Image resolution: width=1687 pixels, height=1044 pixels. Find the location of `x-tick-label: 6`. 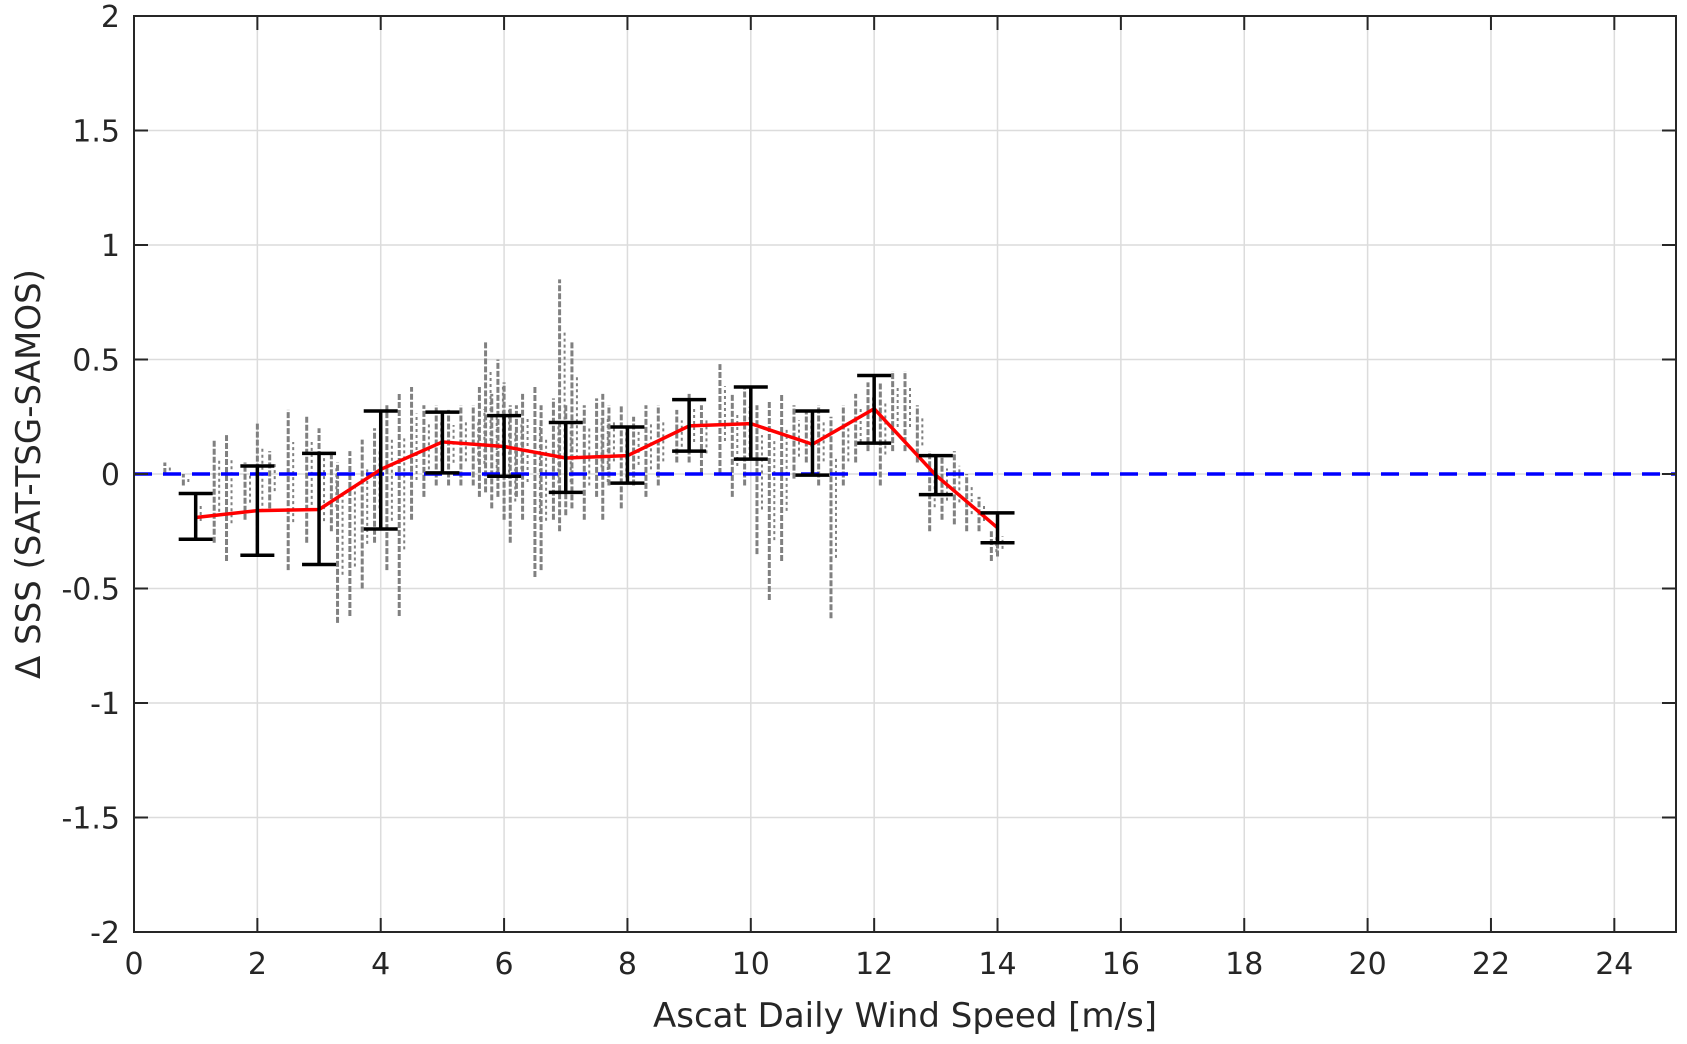

x-tick-label: 6 is located at coordinates (504, 964).